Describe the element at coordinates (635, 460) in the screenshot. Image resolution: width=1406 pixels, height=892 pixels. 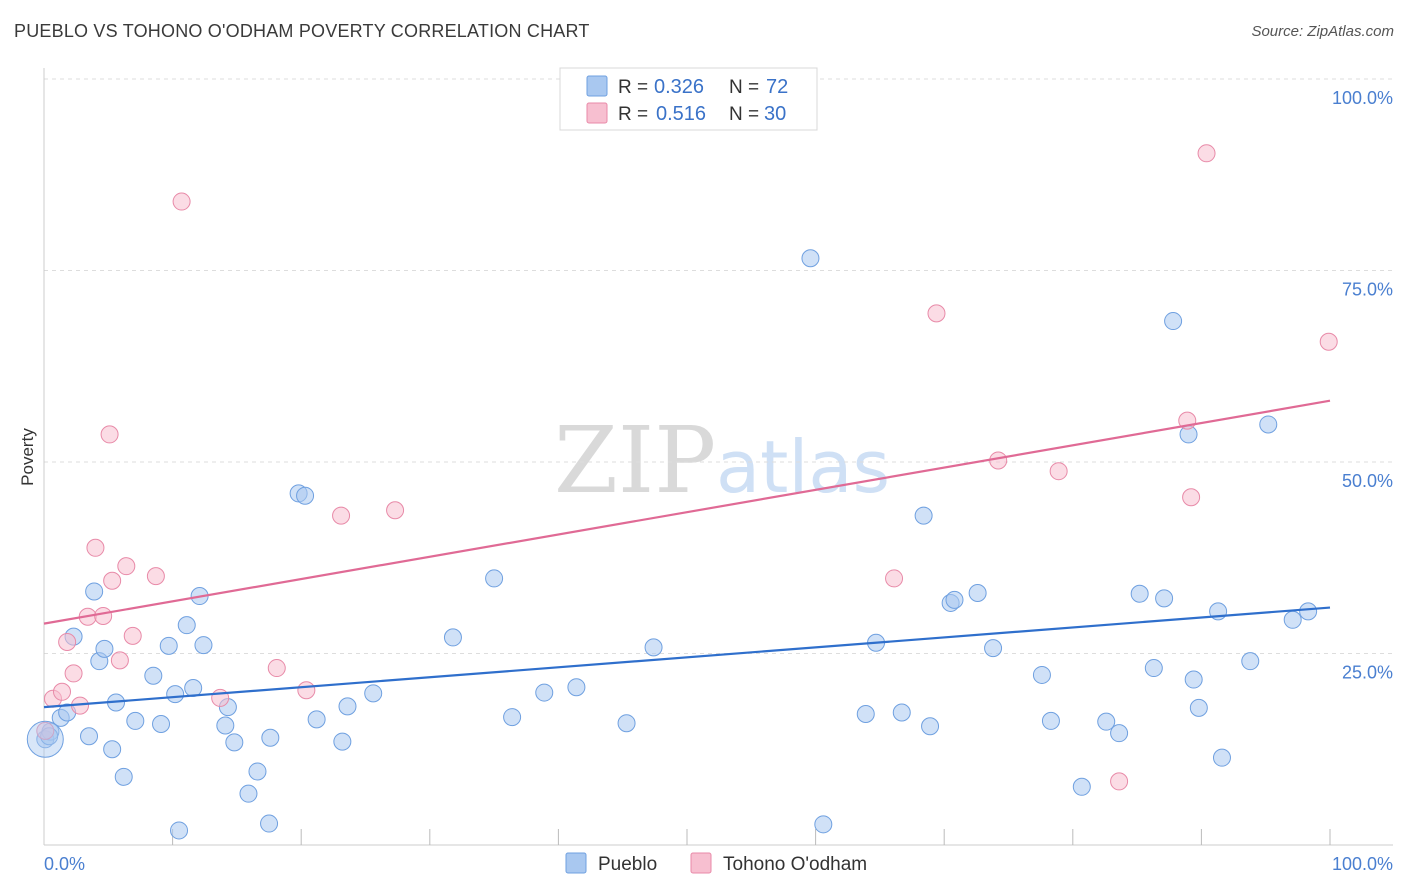
I see `watermark-zip: ZIP` at that location.